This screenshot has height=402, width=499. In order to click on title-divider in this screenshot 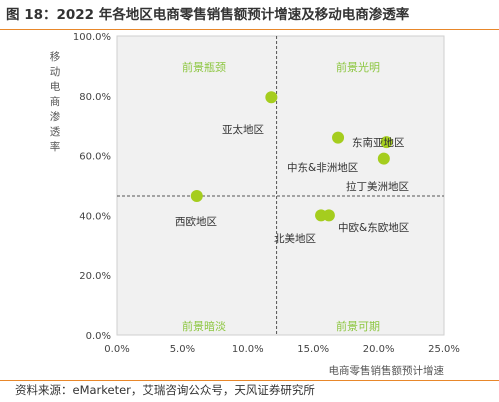, I will do `click(249, 29)`.